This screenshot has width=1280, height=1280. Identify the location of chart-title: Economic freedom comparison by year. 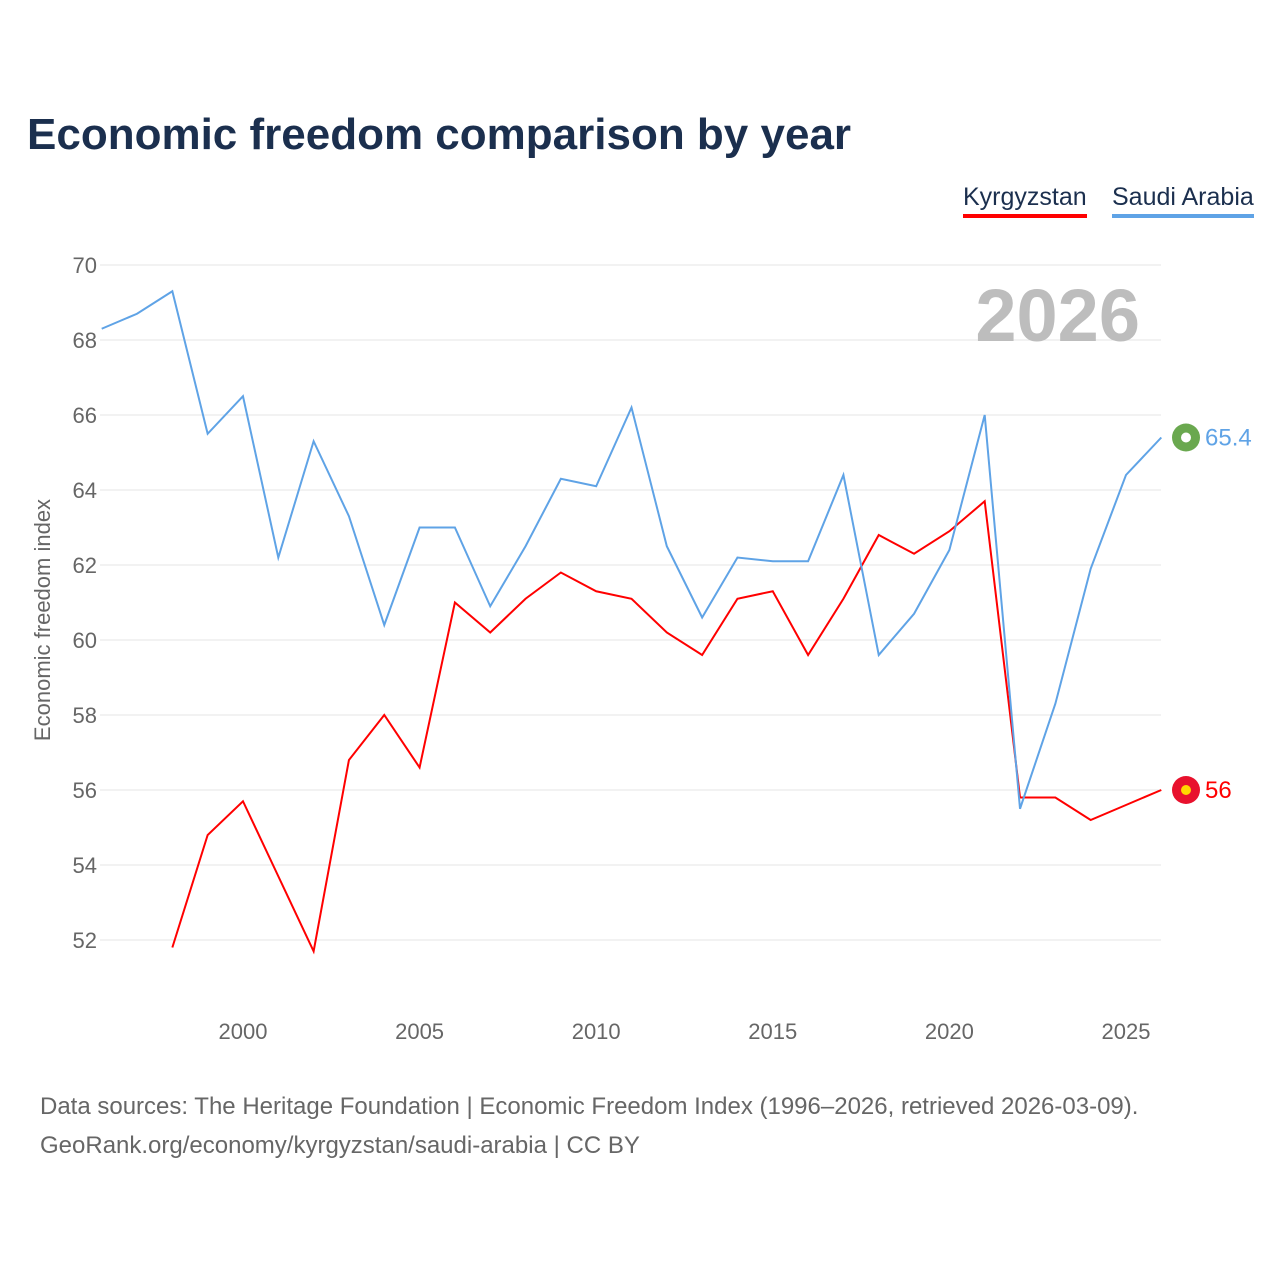
(439, 134).